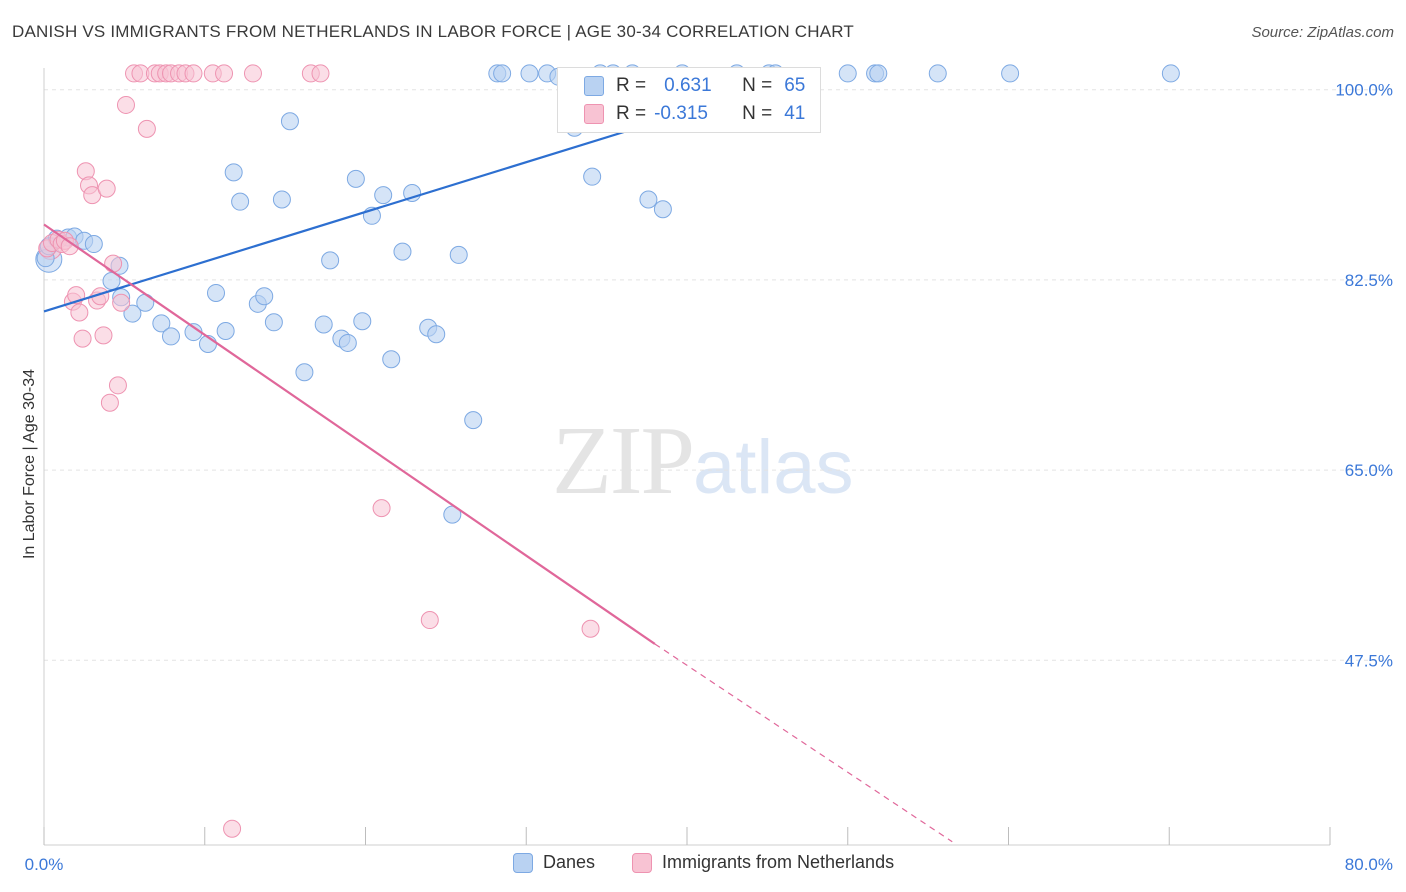 The width and height of the screenshot is (1406, 892). What do you see at coordinates (569, 862) in the screenshot?
I see `legend-label-danes: Danes` at bounding box center [569, 862].